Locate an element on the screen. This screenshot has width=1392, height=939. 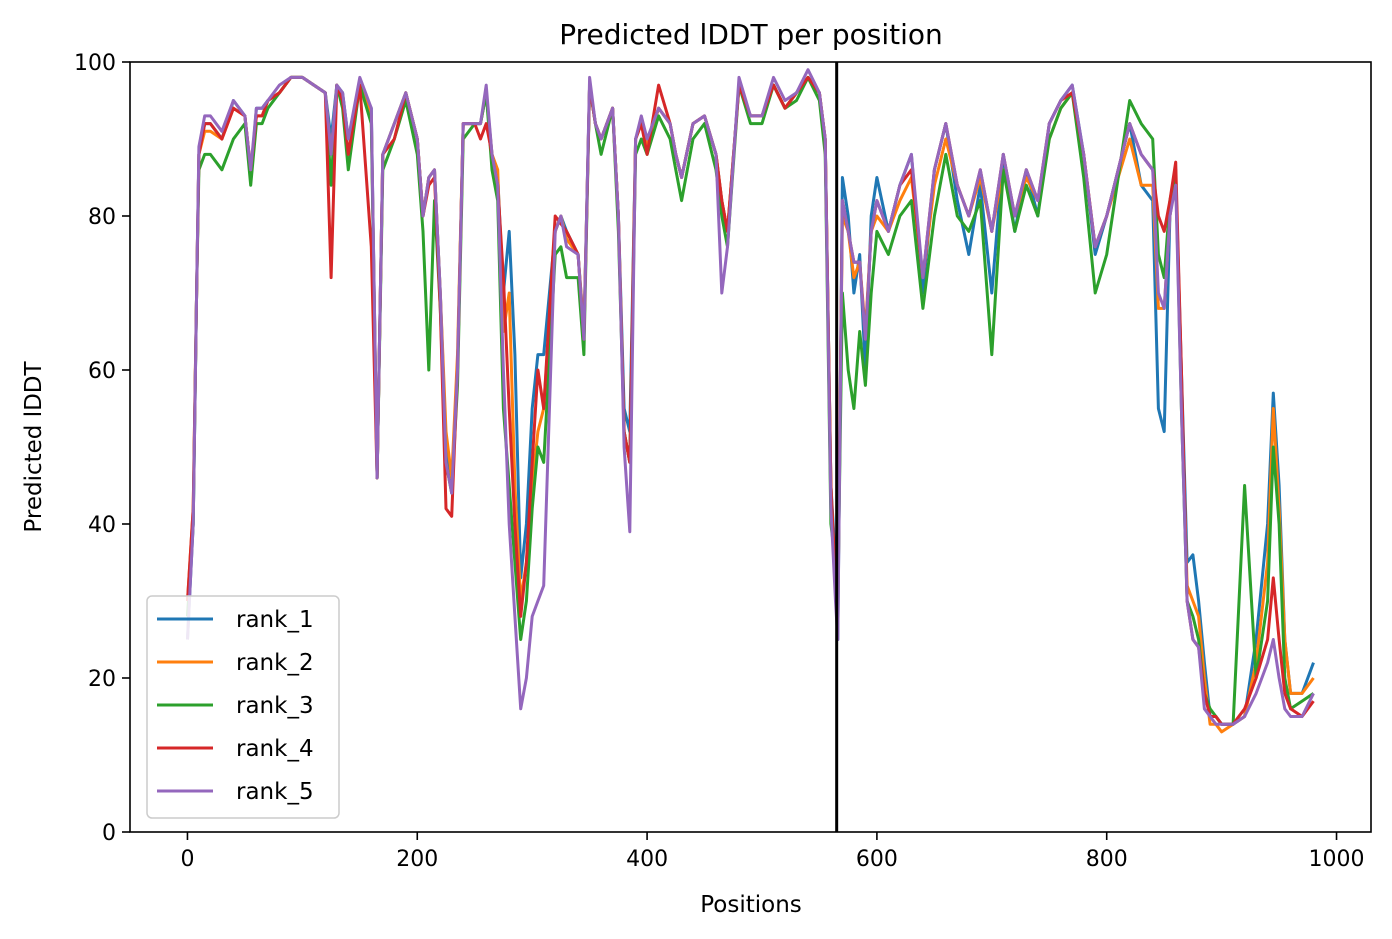
y-tick-label: 60 is located at coordinates (102, 371).